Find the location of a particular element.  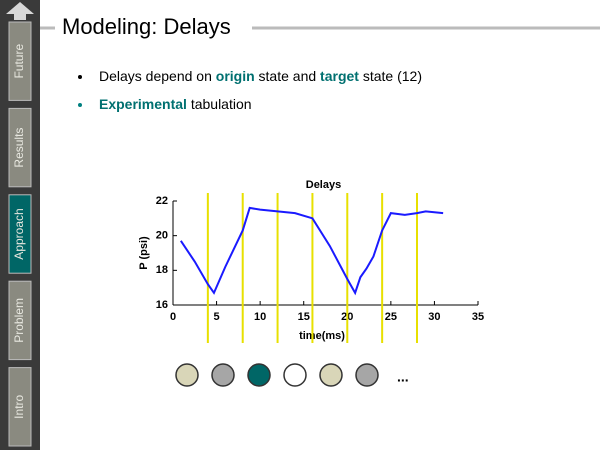

state-circles is located at coordinates (277, 375).